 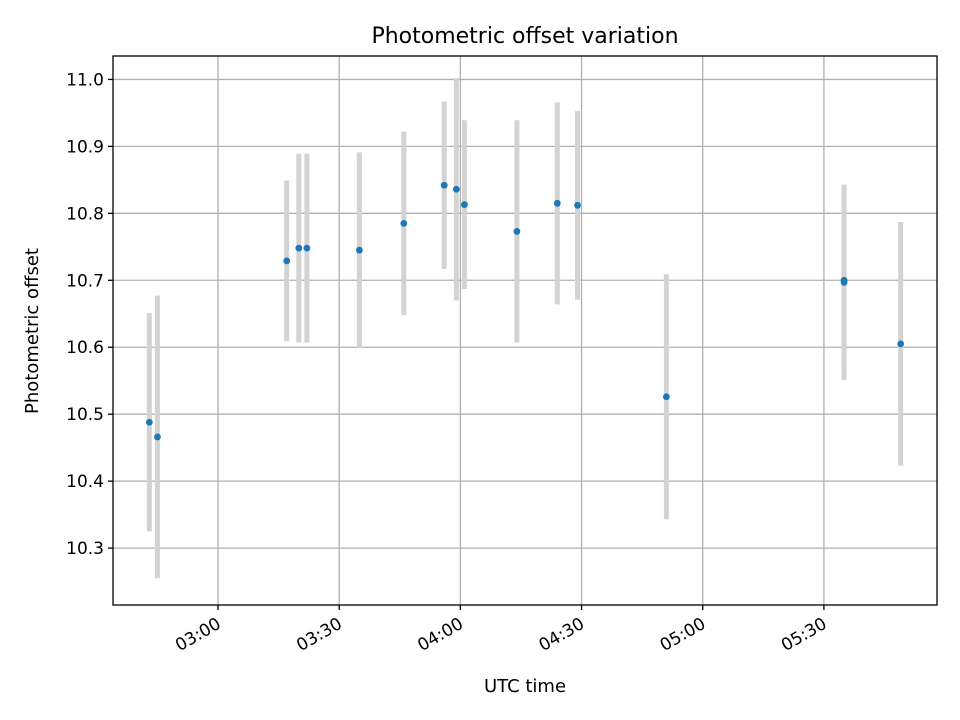 What do you see at coordinates (683, 635) in the screenshot?
I see `x-tick-label: 05:00` at bounding box center [683, 635].